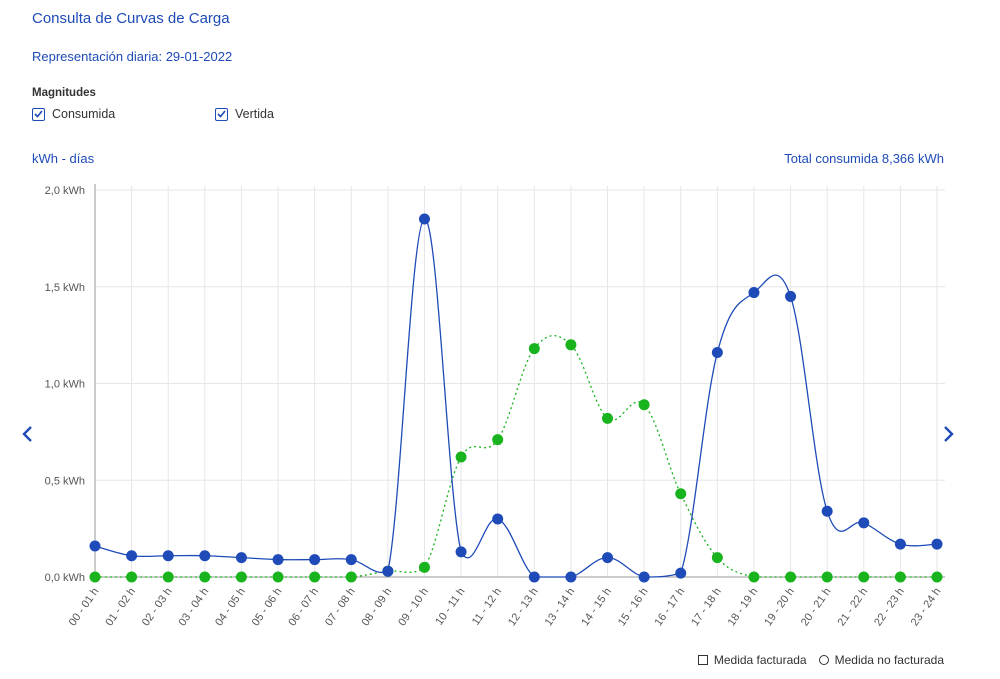  What do you see at coordinates (853, 607) in the screenshot?
I see `x-tick-label: 21 - 22 h` at bounding box center [853, 607].